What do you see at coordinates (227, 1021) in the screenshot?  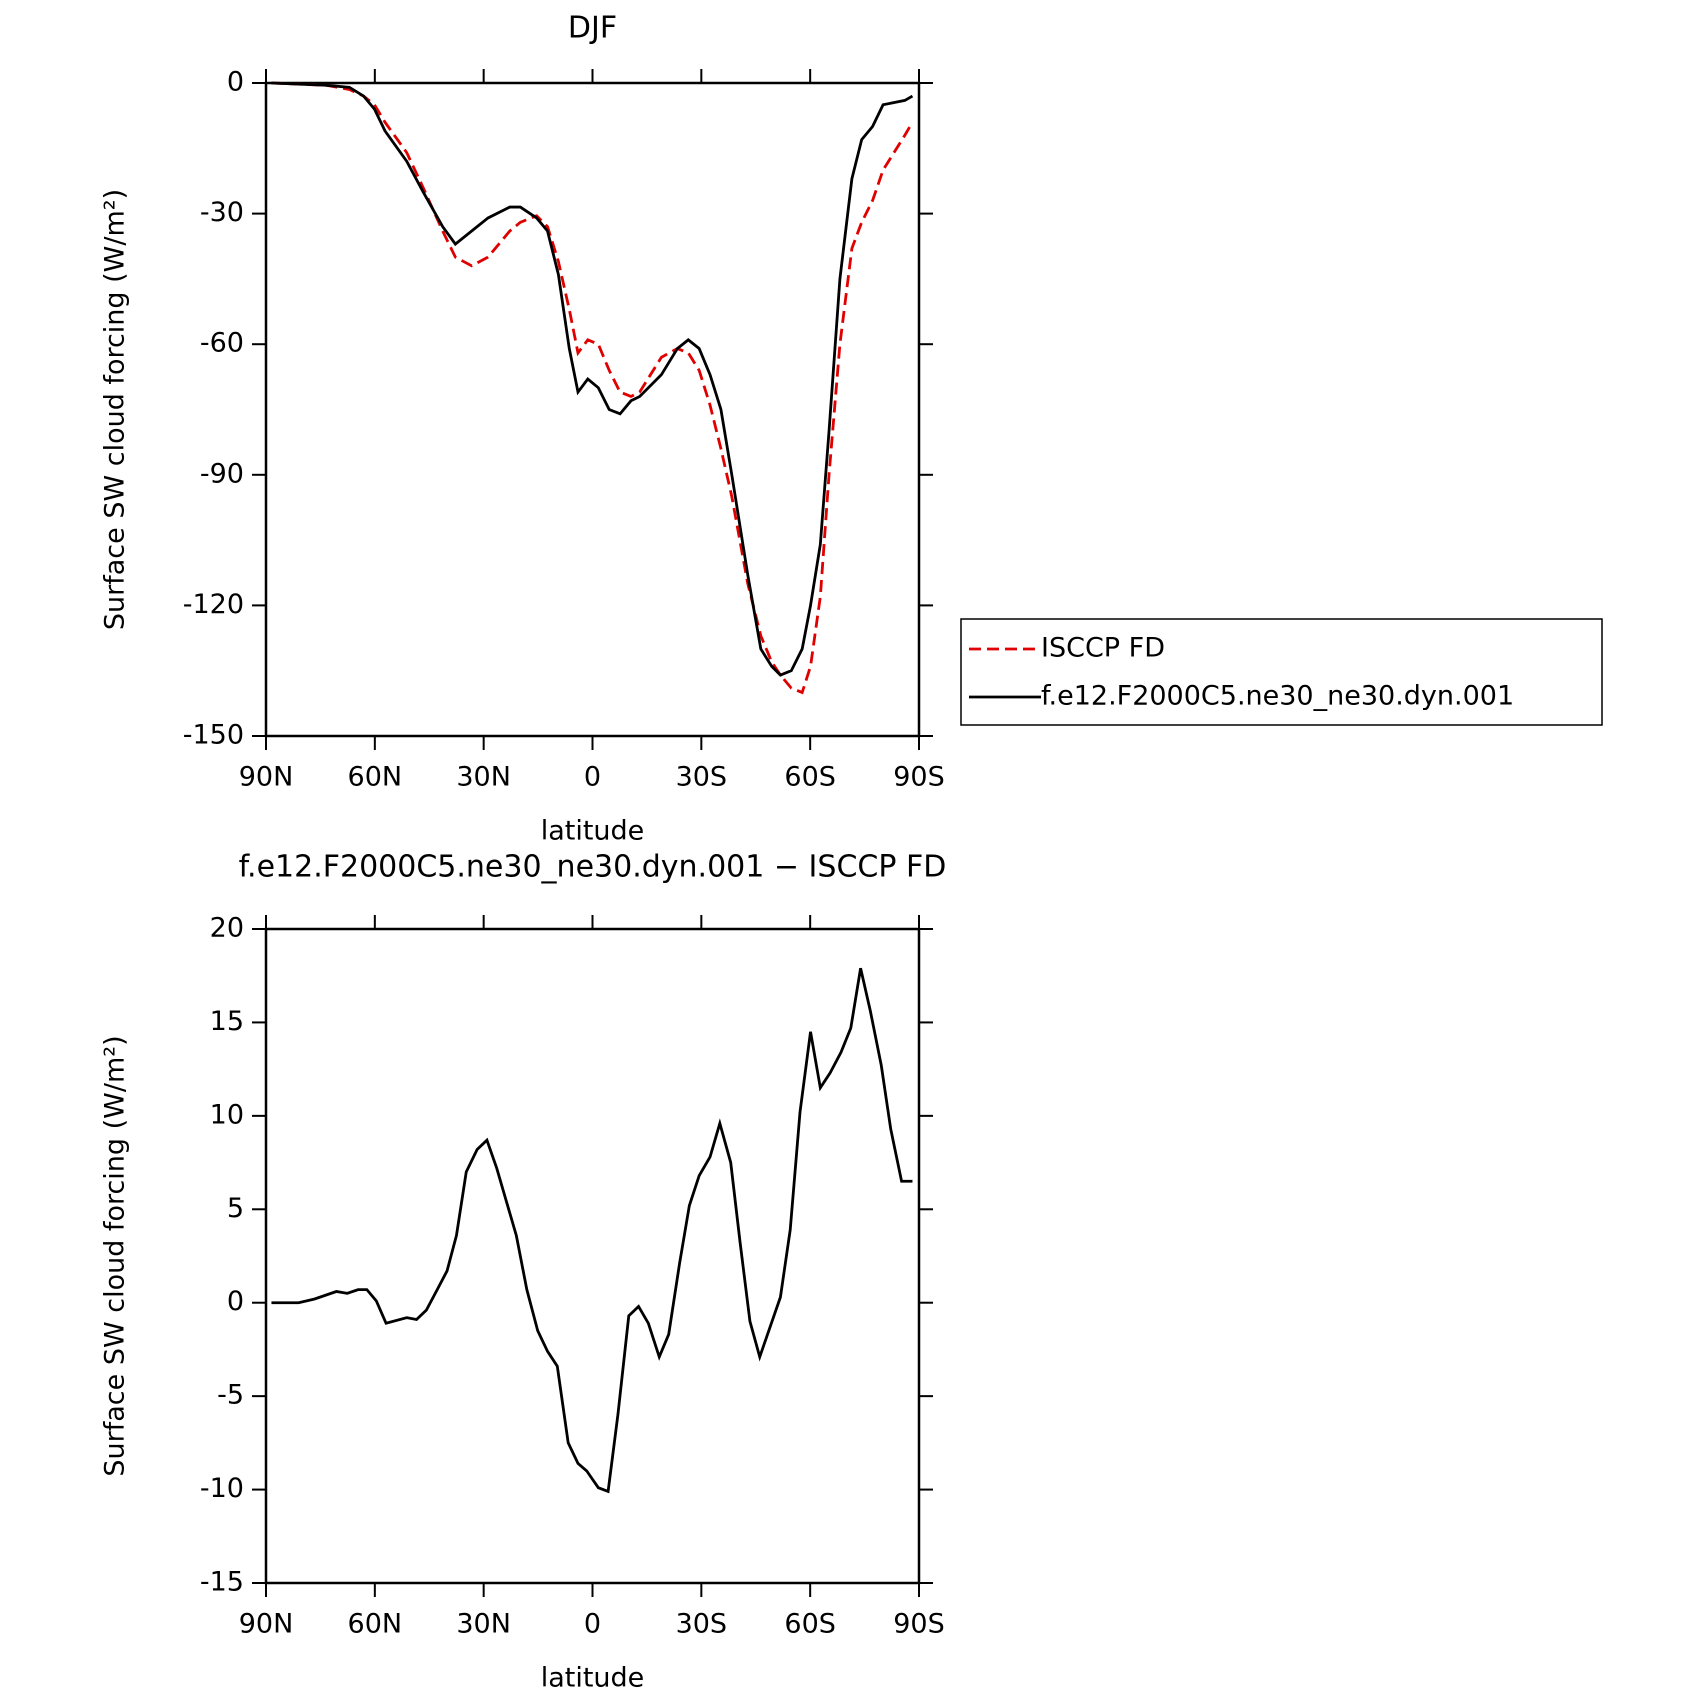 I see `y-tick-label: 15` at bounding box center [227, 1021].